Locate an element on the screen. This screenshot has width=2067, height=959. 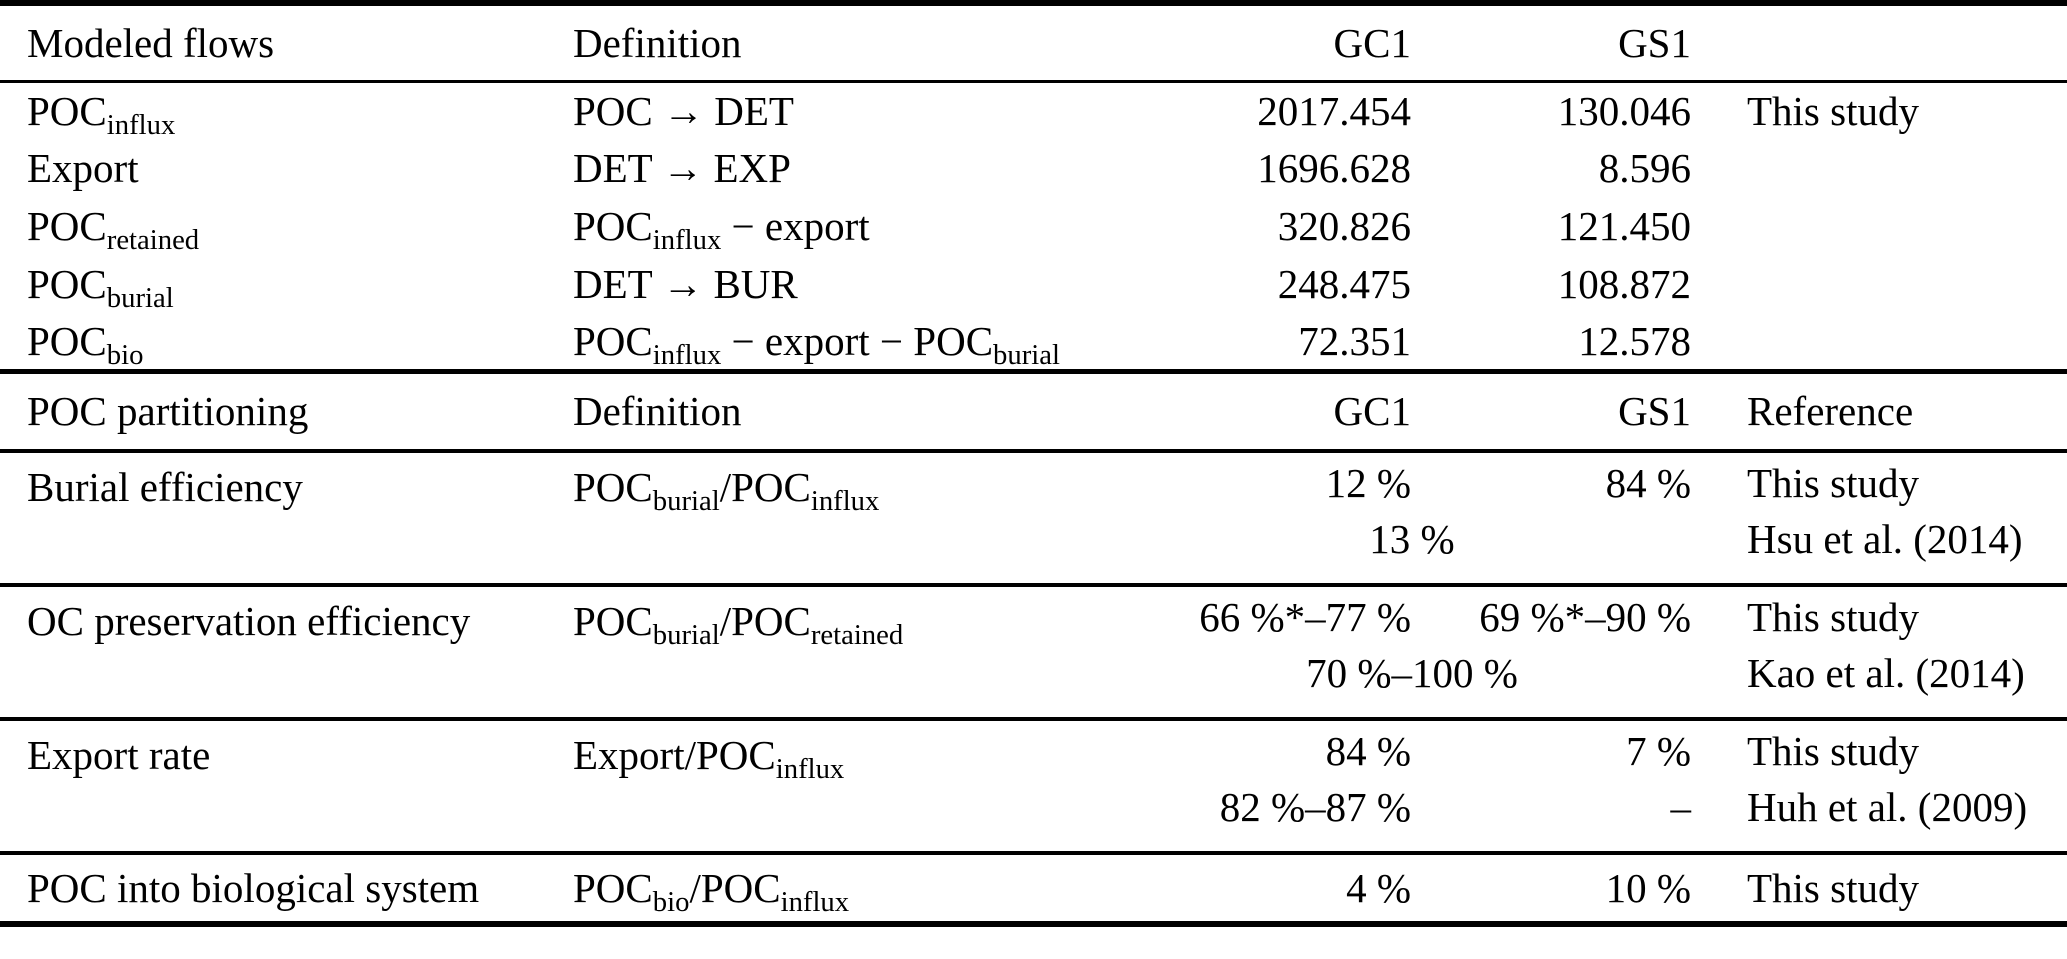
gs1-value-cell: 7 % is located at coordinates (1658, 751).